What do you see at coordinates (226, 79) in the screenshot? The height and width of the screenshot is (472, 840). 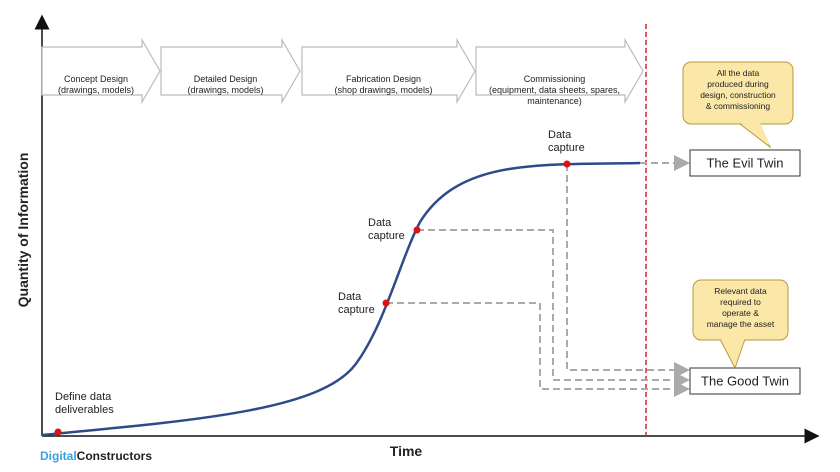 I see `phase-label: Detailed Design` at bounding box center [226, 79].